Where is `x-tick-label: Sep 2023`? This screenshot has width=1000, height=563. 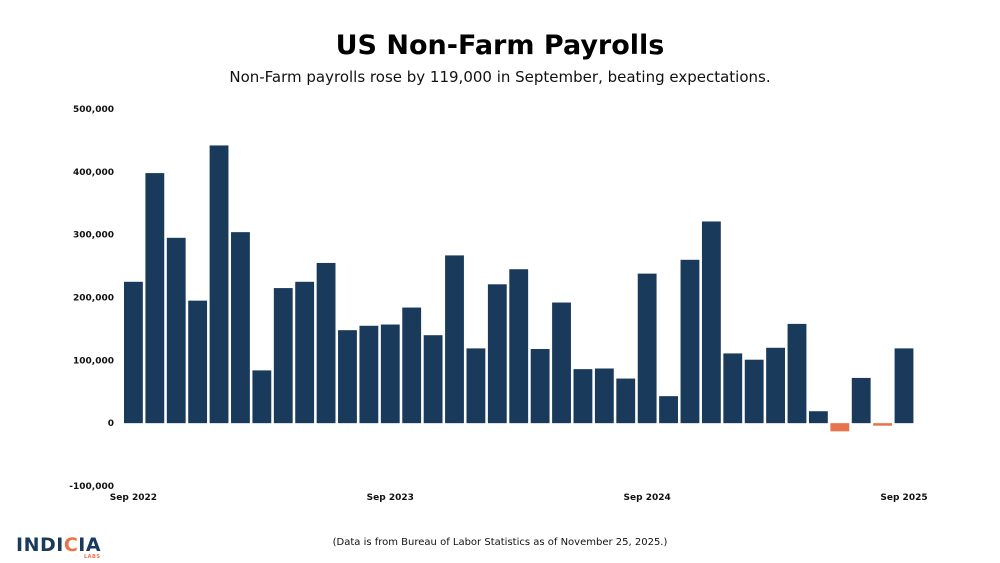 x-tick-label: Sep 2023 is located at coordinates (390, 498).